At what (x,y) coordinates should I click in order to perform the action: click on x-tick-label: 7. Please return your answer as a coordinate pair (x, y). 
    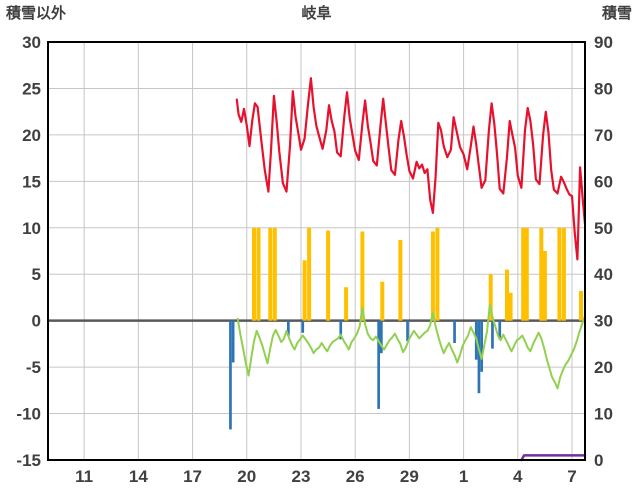
    Looking at the image, I should click on (571, 476).